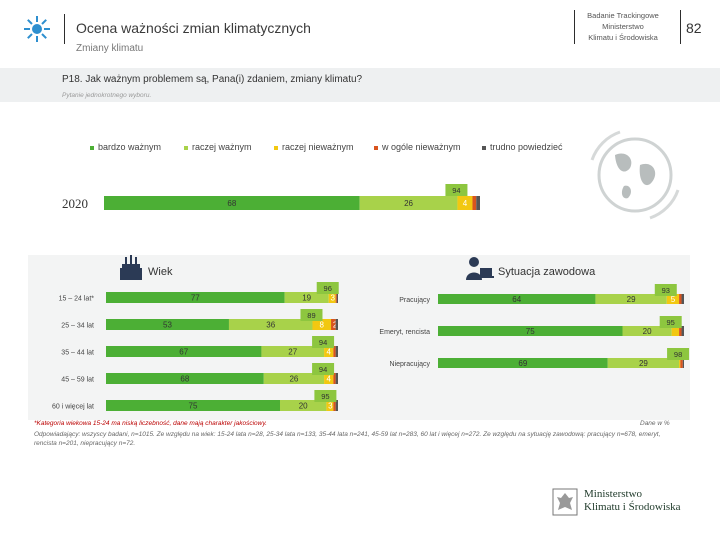  What do you see at coordinates (417, 147) in the screenshot?
I see `legend-item-wogole: w ogóle nieważnym` at bounding box center [417, 147].